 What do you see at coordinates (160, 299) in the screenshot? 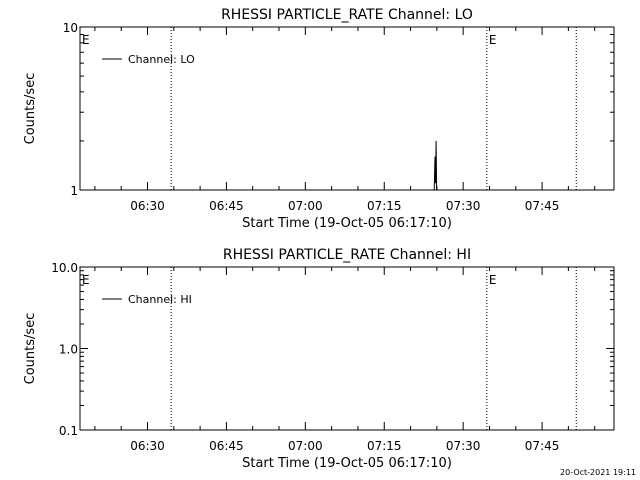
I see `legend-label: Channel: HI` at bounding box center [160, 299].